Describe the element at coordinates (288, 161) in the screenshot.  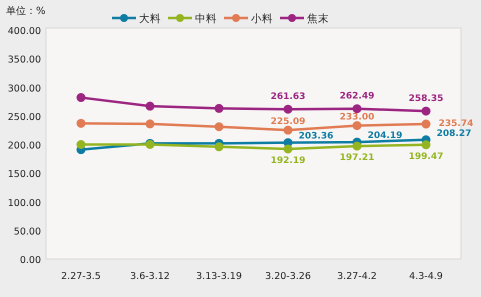
I see `data-label: 192.19` at that location.